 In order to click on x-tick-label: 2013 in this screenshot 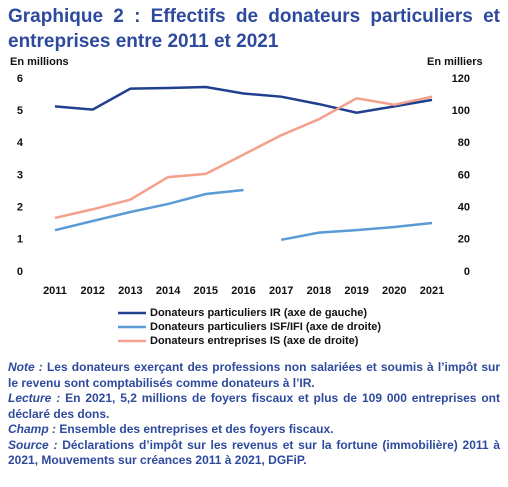, I will do `click(130, 291)`.